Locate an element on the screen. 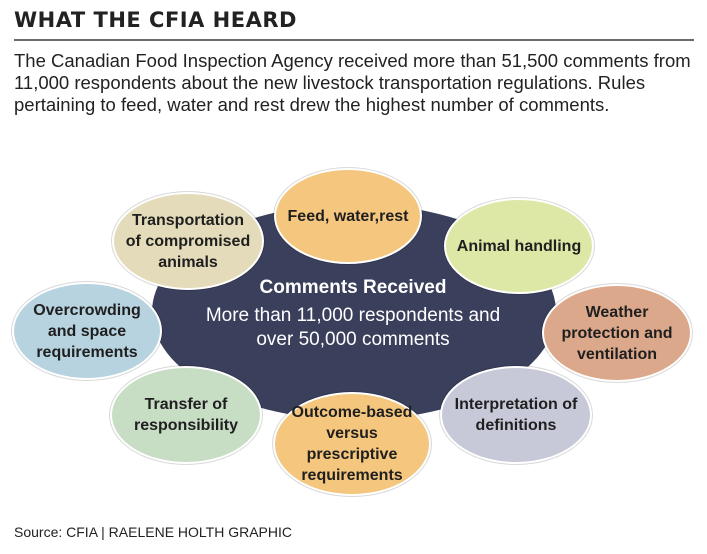  node-interpretation-definitions: Interpretation of definitions is located at coordinates (516, 415).